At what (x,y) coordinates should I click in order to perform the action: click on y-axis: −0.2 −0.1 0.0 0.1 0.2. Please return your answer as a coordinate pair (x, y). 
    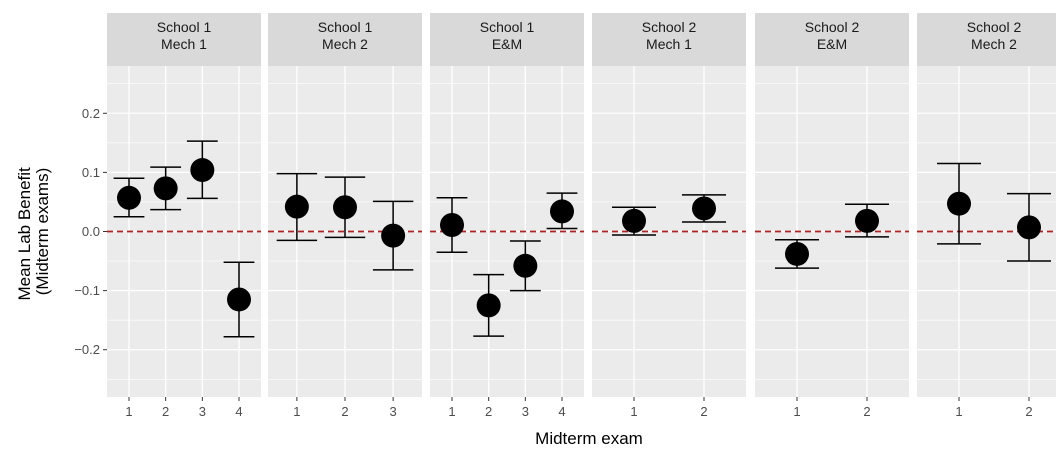
    Looking at the image, I should click on (90, 231).